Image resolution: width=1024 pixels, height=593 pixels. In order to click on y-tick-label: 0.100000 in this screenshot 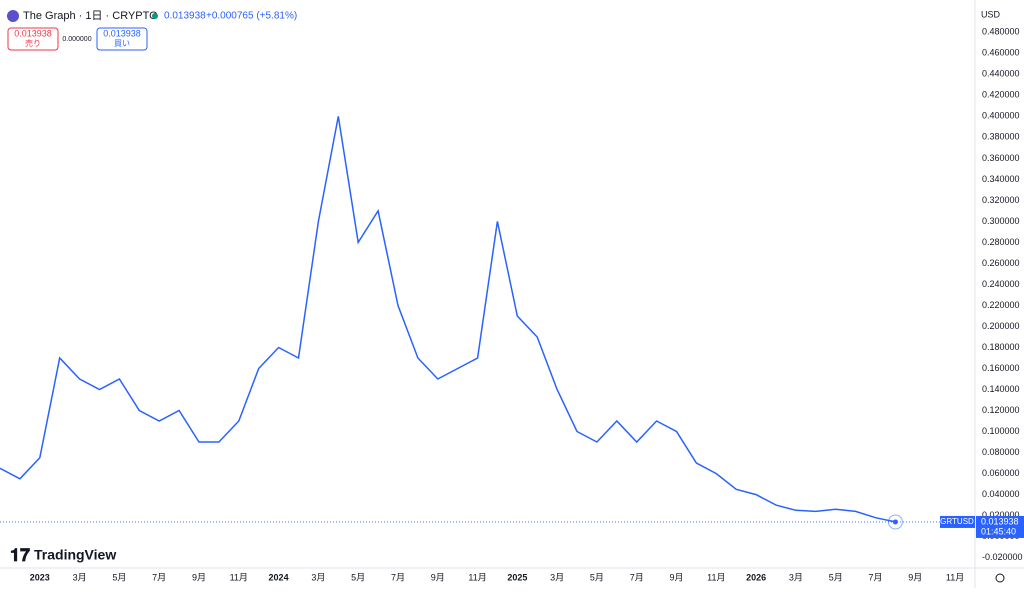, I will do `click(1001, 431)`.